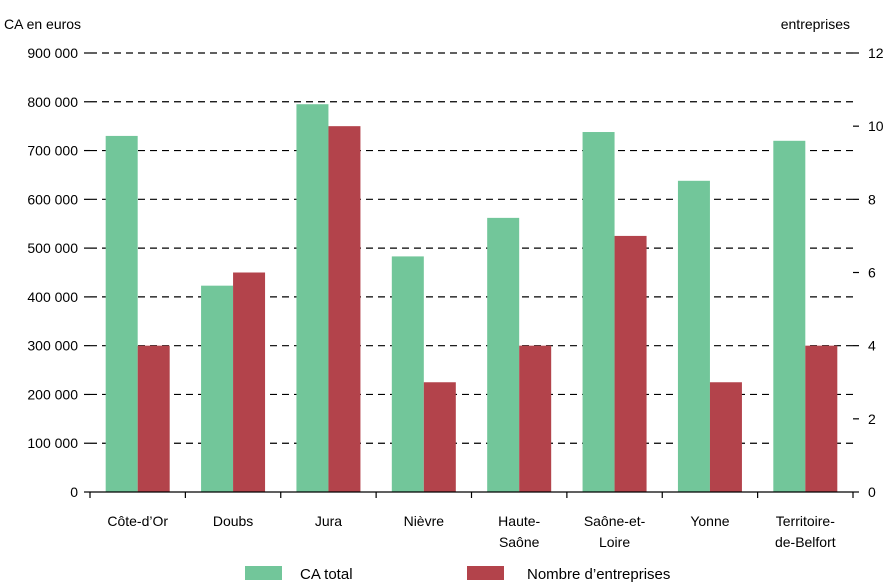 The height and width of the screenshot is (583, 891). What do you see at coordinates (52, 297) in the screenshot?
I see `y-left-tick-label: 400 000` at bounding box center [52, 297].